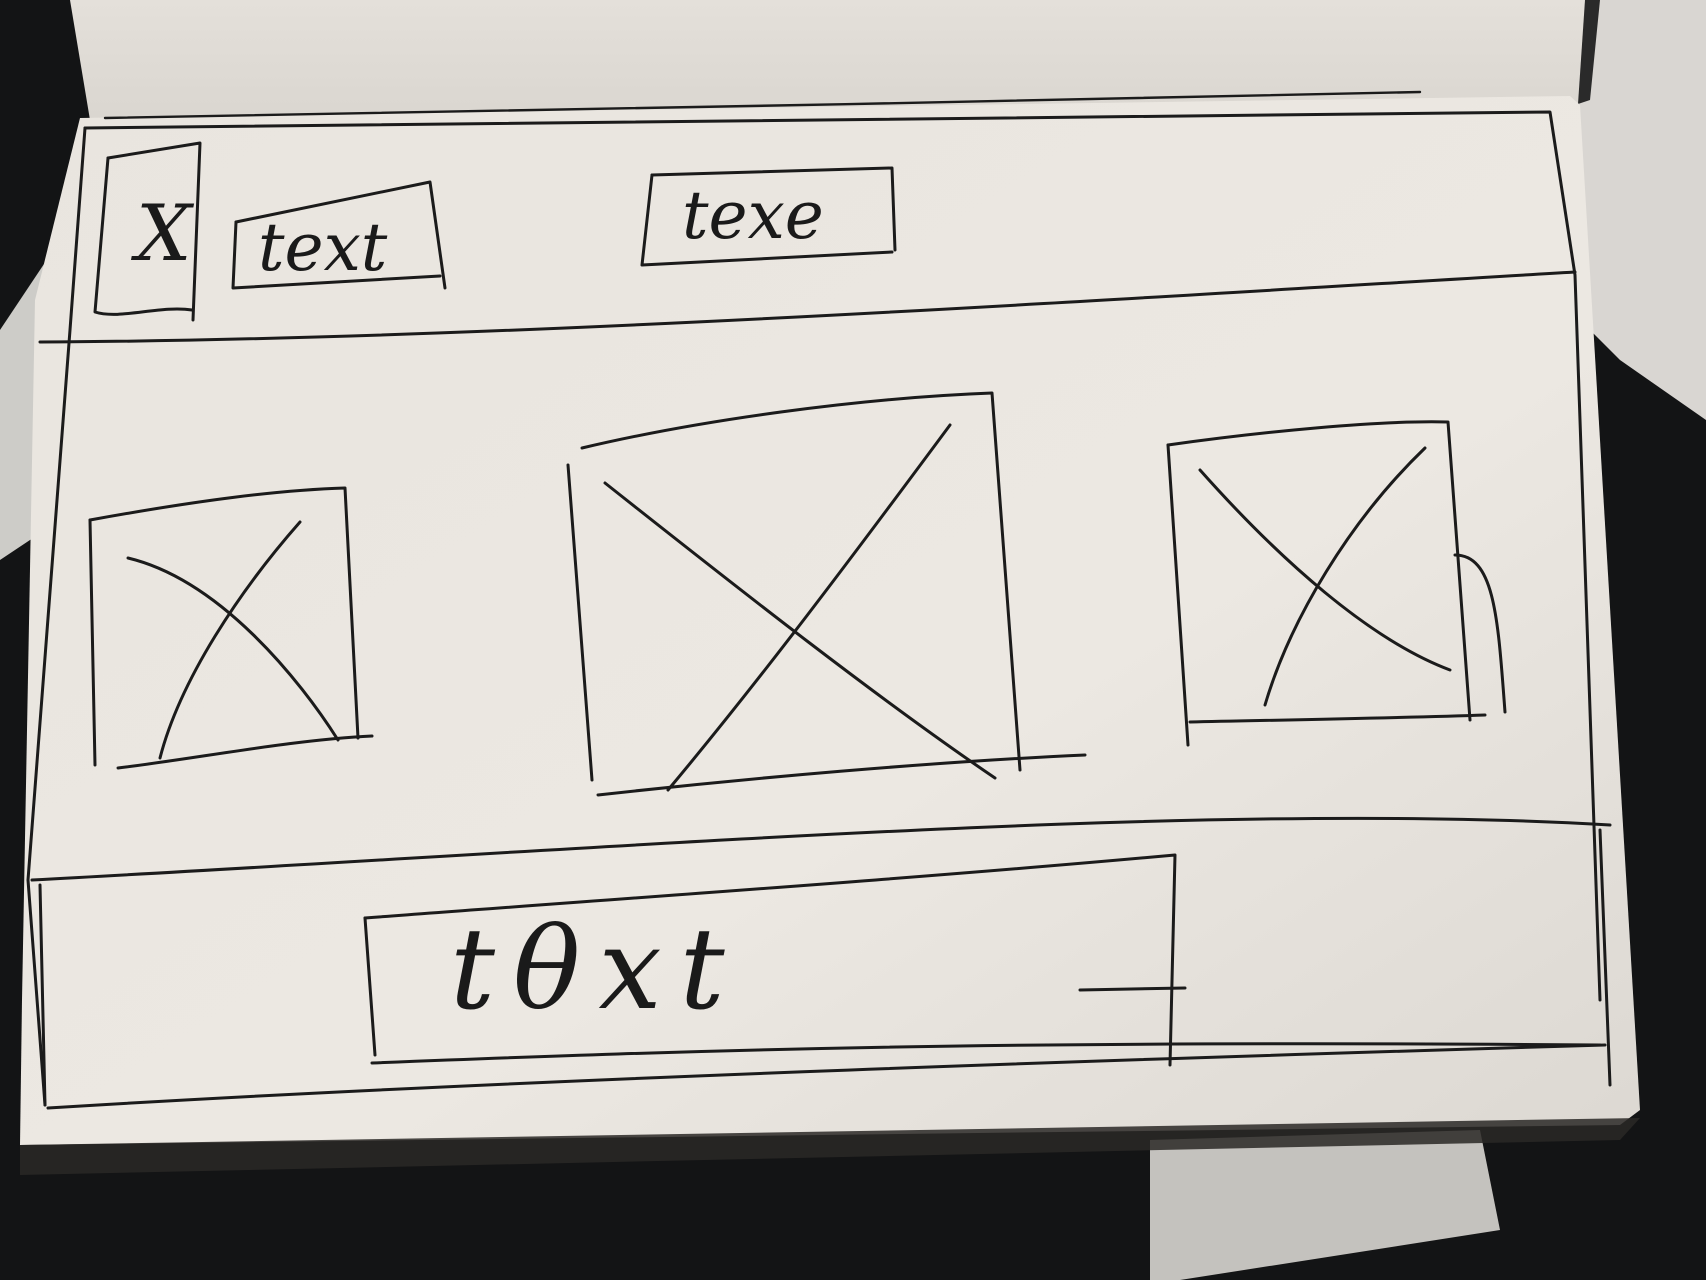 This screenshot has width=1706, height=1280. I want to click on footer-bottom-border, so click(826, 1076).